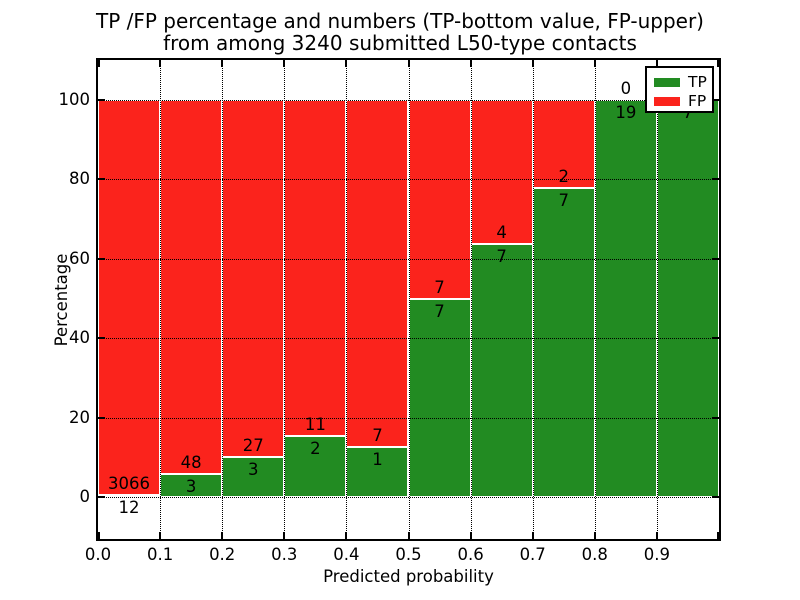 Image resolution: width=800 pixels, height=600 pixels. Describe the element at coordinates (408, 576) in the screenshot. I see `x-axis-label: Predicted probability` at that location.